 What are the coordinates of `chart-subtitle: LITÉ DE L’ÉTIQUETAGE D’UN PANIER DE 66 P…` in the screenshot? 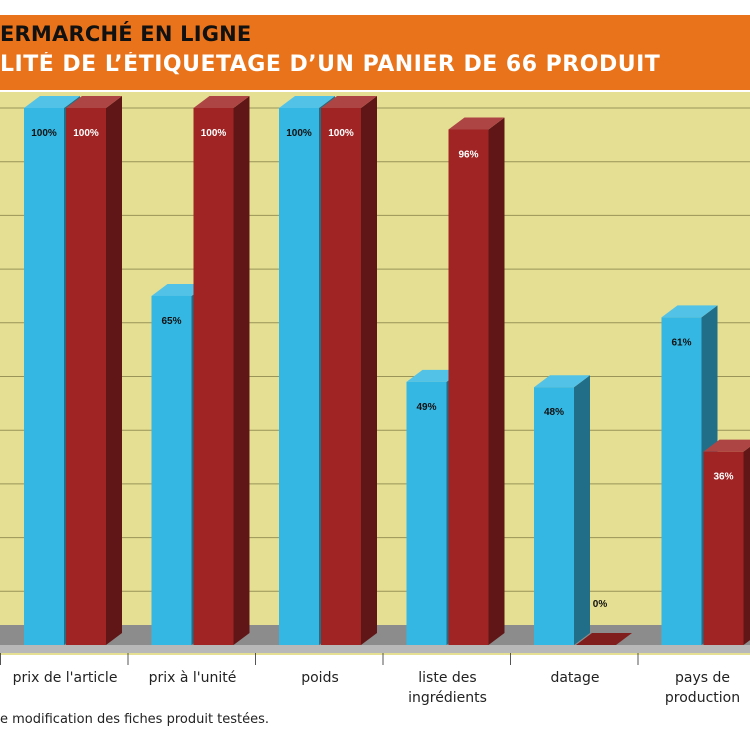 It's located at (330, 64).